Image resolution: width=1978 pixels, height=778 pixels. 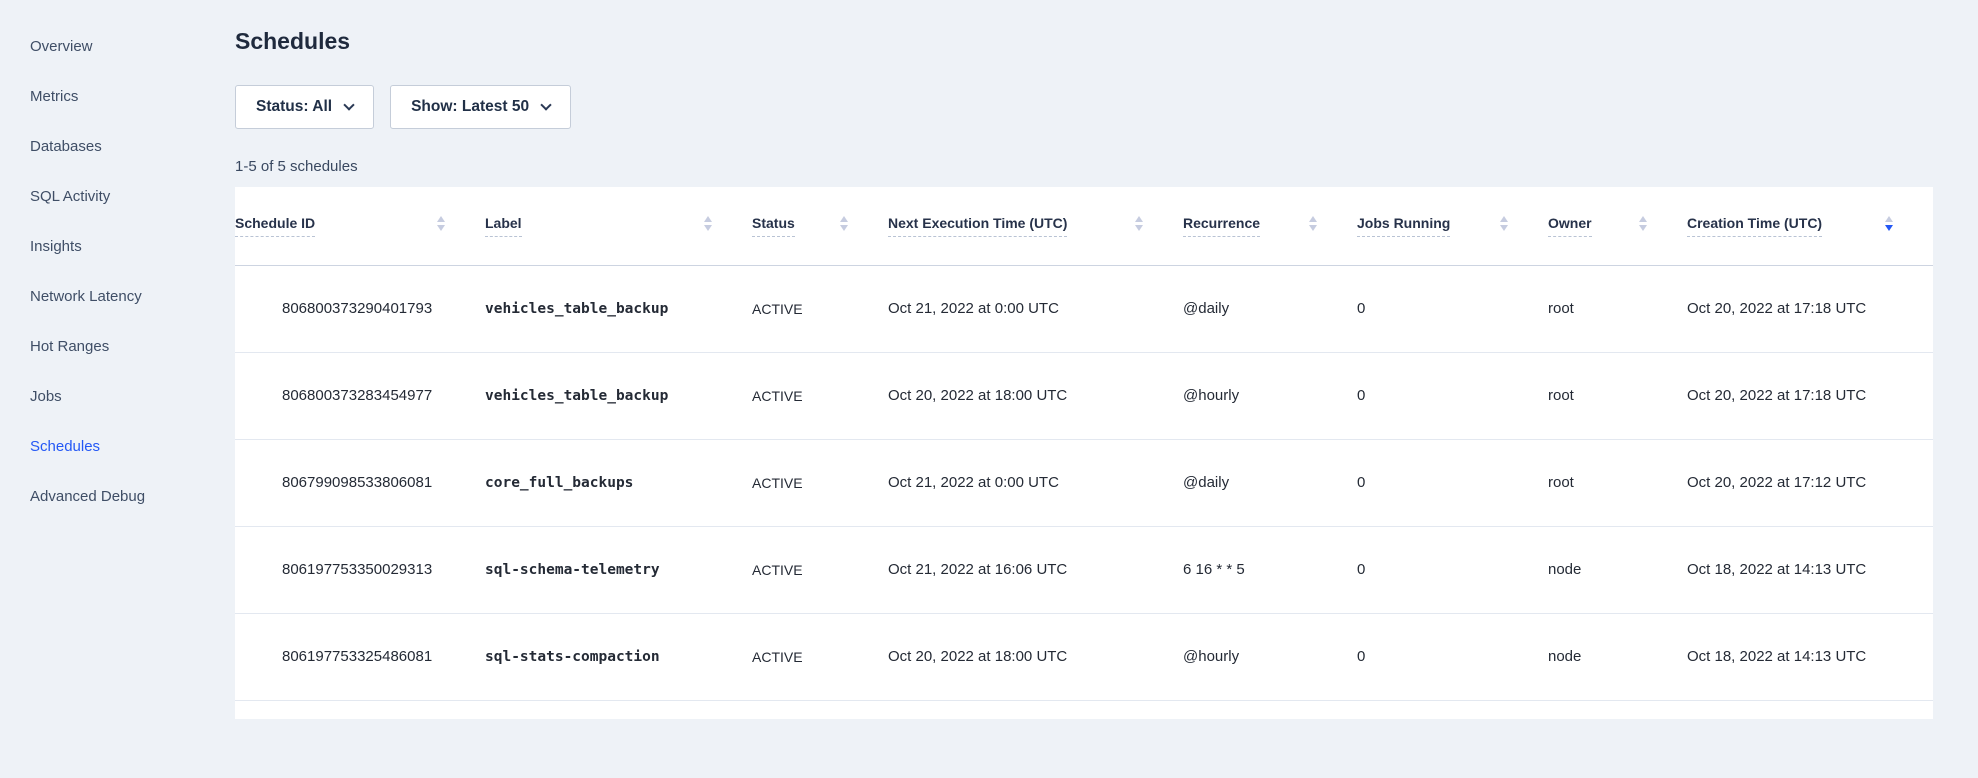 I want to click on cell-owner: node, so click(x=1617, y=657).